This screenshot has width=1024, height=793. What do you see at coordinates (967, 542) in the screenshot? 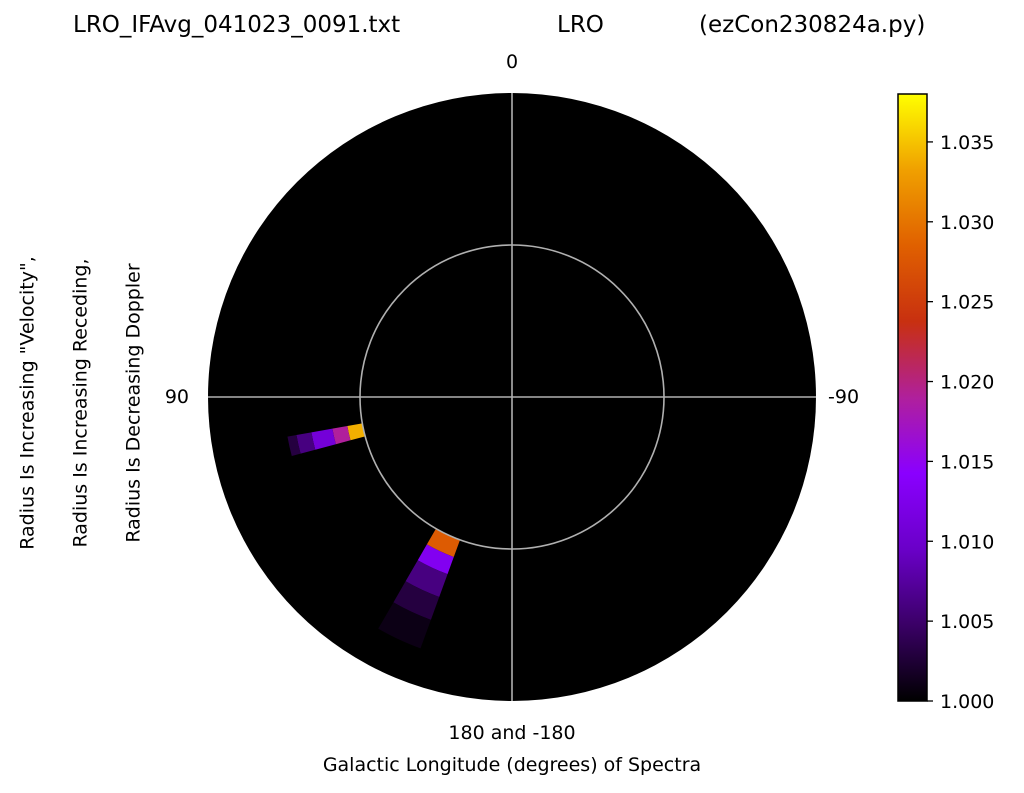
I see `colorbar-tick-label: 1.010` at bounding box center [967, 542].